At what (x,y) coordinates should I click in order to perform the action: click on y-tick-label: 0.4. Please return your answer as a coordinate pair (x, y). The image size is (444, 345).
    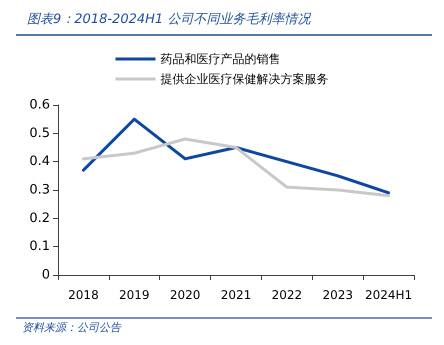
    Looking at the image, I should click on (39, 162).